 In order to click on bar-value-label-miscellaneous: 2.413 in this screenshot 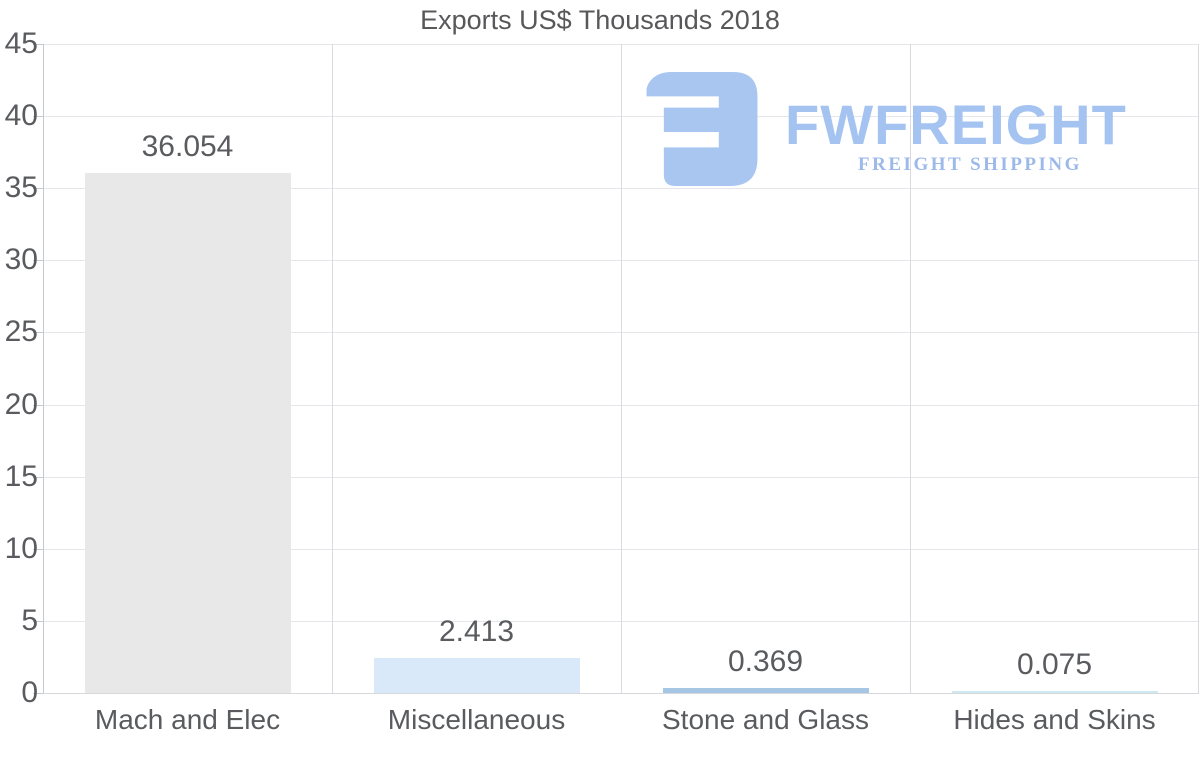, I will do `click(476, 631)`.